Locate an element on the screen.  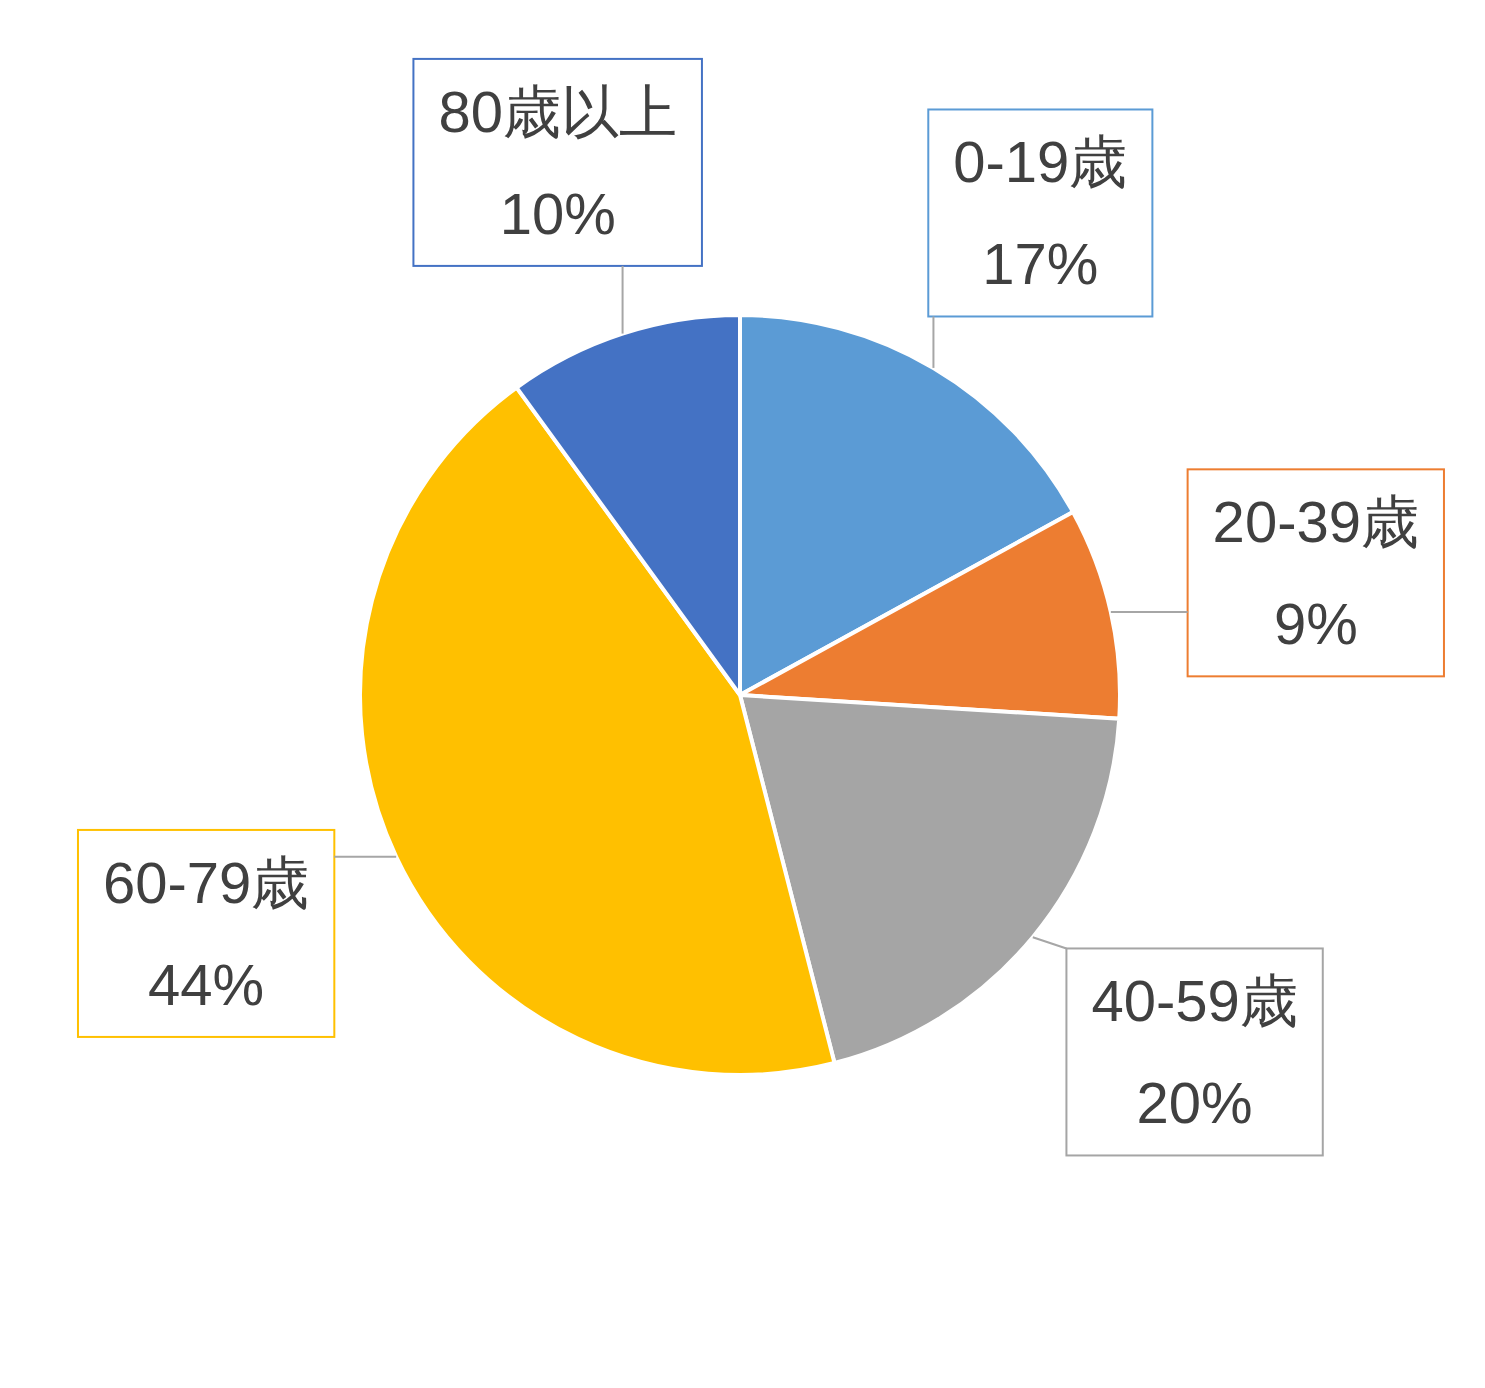
slice-label: 60-79歳 is located at coordinates (206, 882).